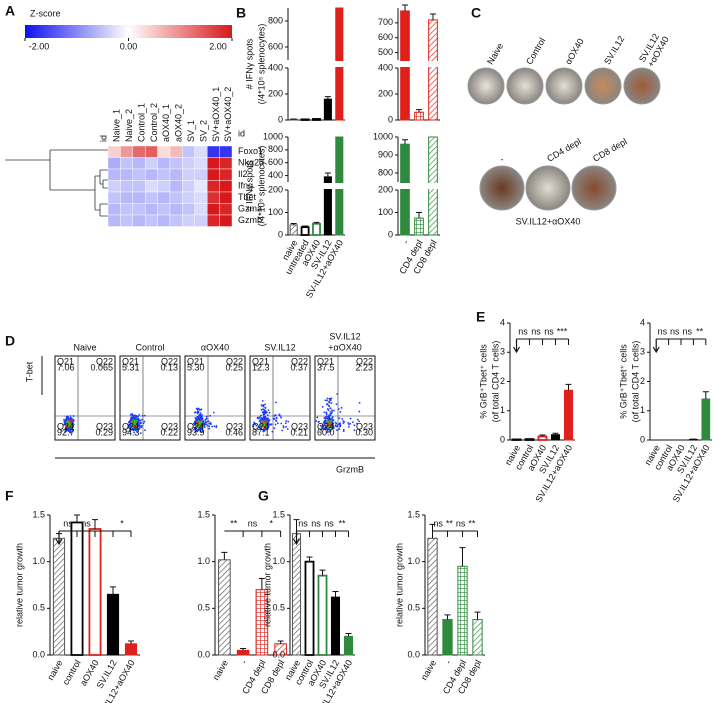  Describe the element at coordinates (299, 367) in the screenshot. I see `quadrant-value: 0.37` at that location.